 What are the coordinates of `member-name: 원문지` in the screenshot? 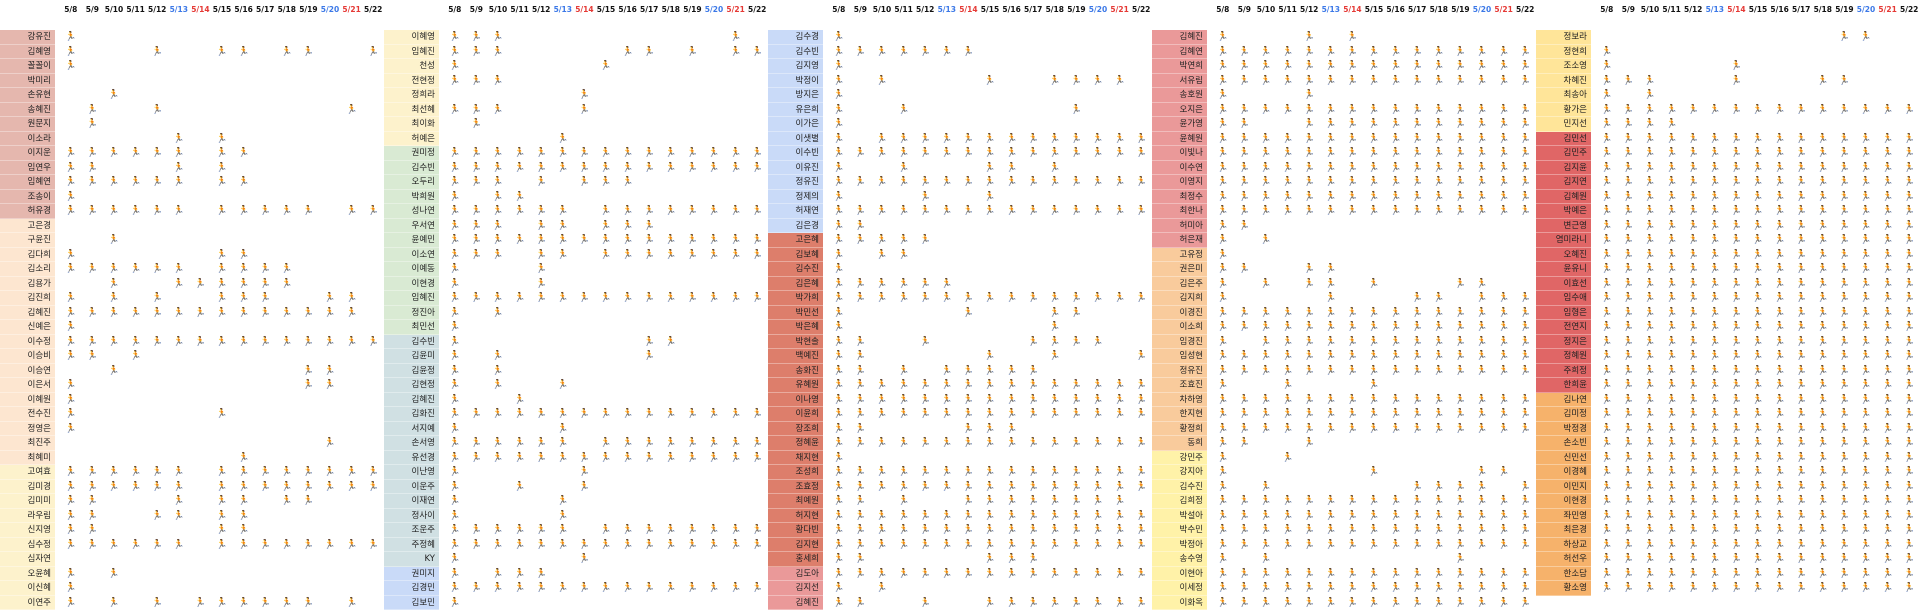 It's located at (27, 124).